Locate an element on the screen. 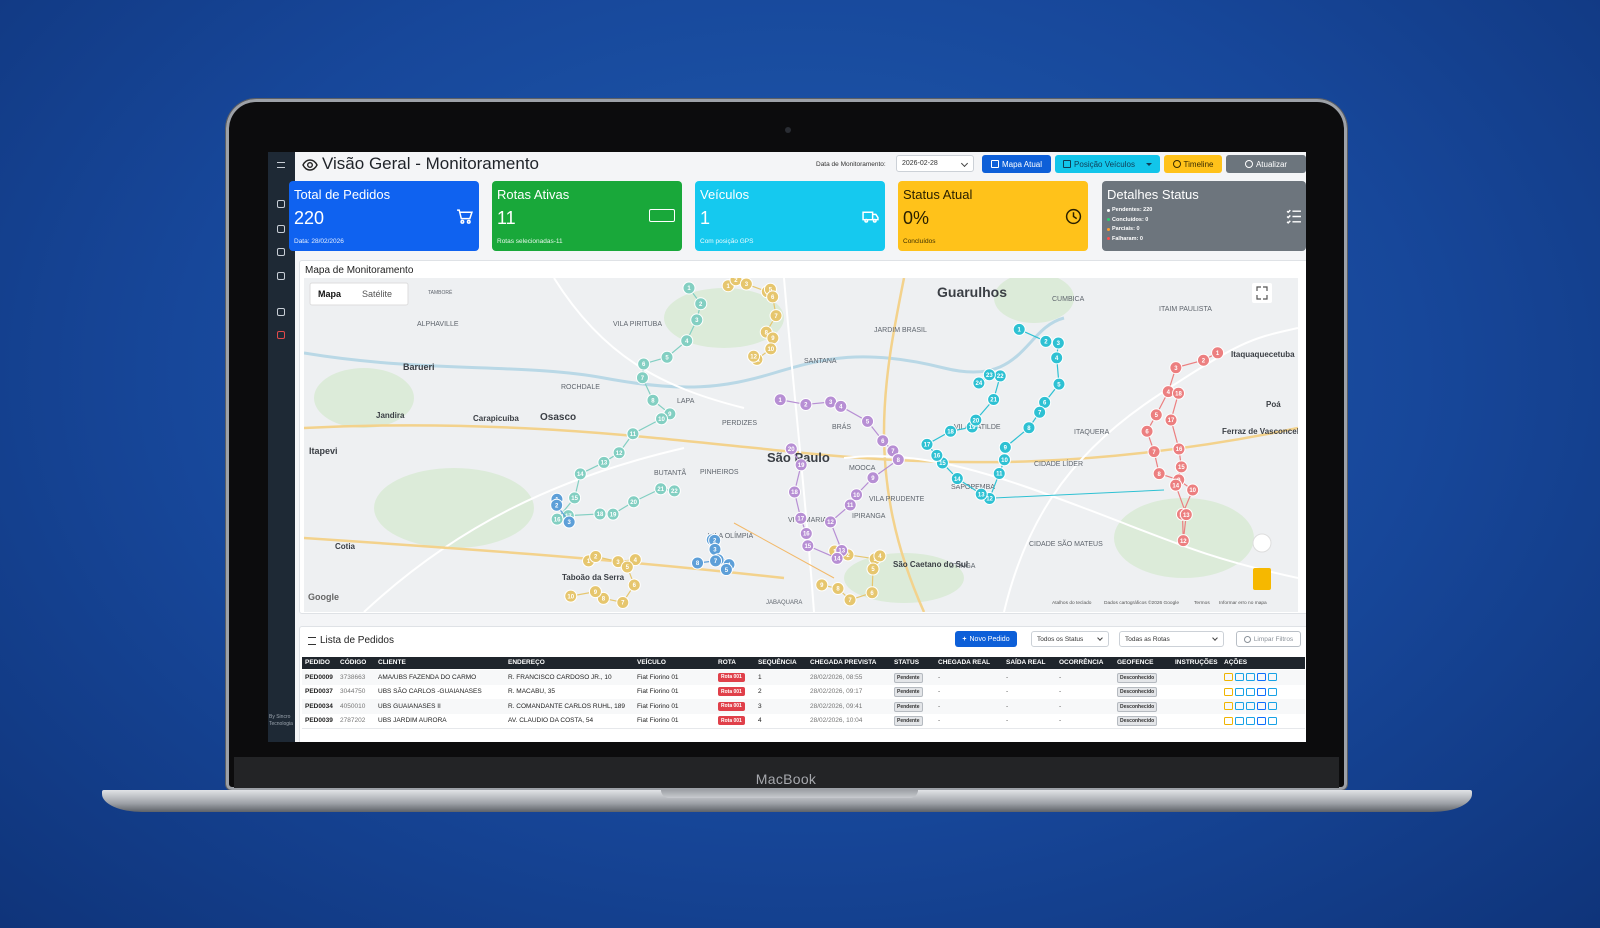 The width and height of the screenshot is (1600, 928). date-input: 2026-02-28 is located at coordinates (935, 163).